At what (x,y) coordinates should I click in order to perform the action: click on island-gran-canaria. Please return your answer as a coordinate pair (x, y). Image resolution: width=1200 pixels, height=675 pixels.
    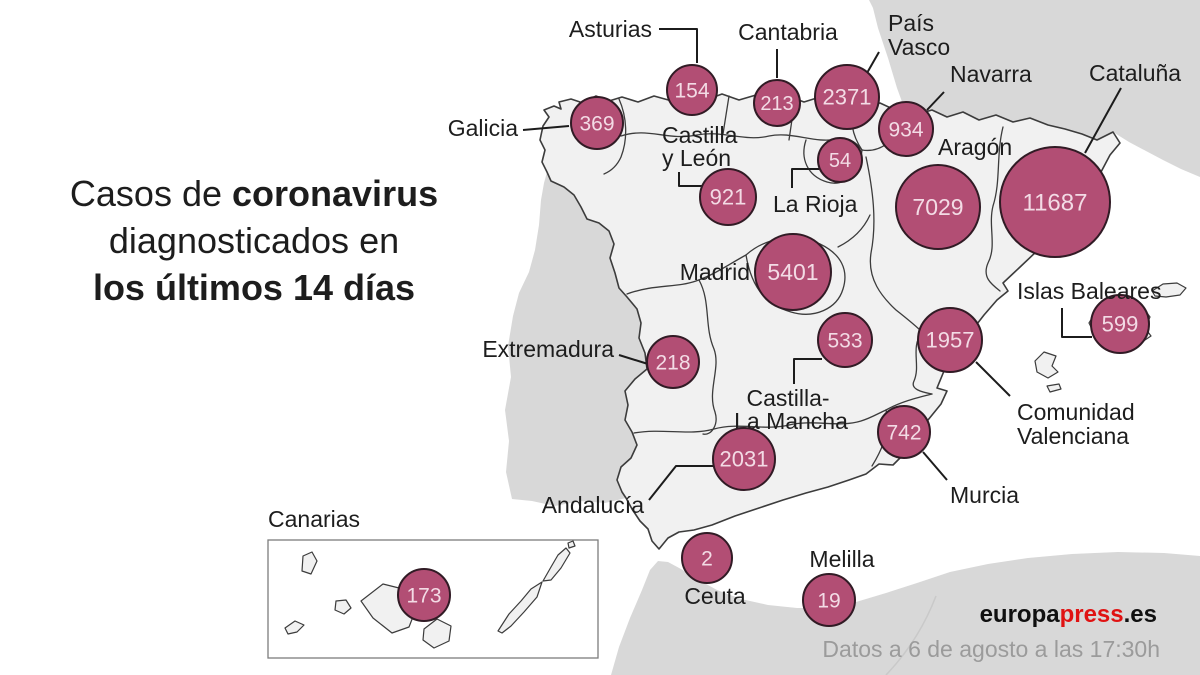
    Looking at the image, I should click on (437, 633).